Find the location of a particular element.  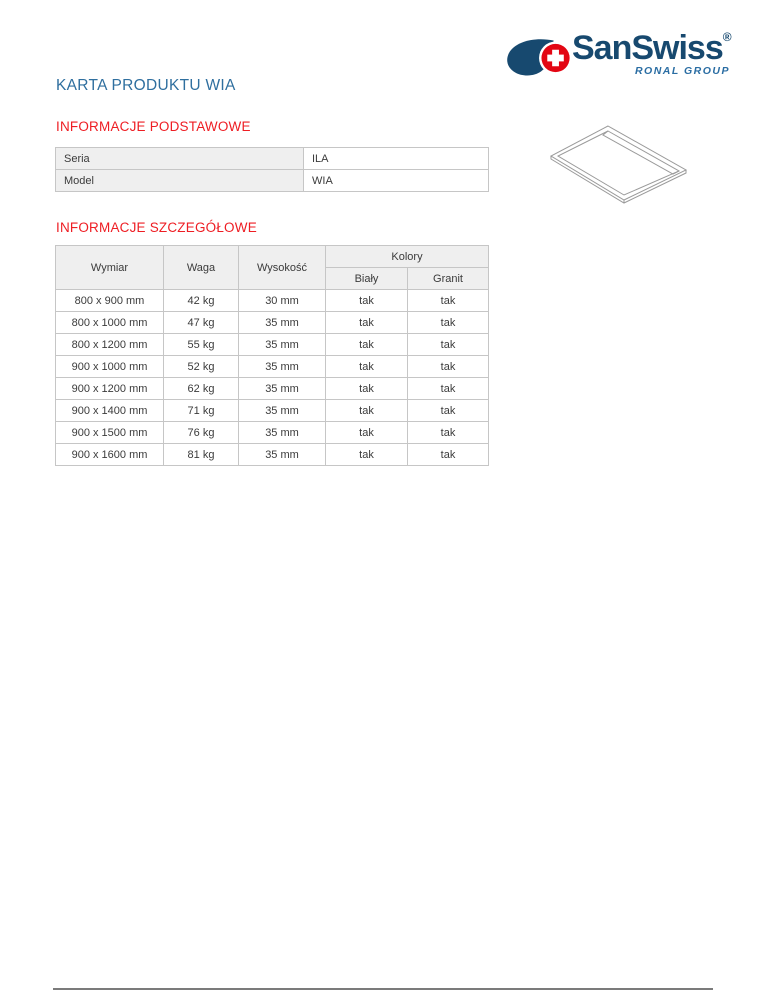

table-row: Seria ILA is located at coordinates (272, 158).